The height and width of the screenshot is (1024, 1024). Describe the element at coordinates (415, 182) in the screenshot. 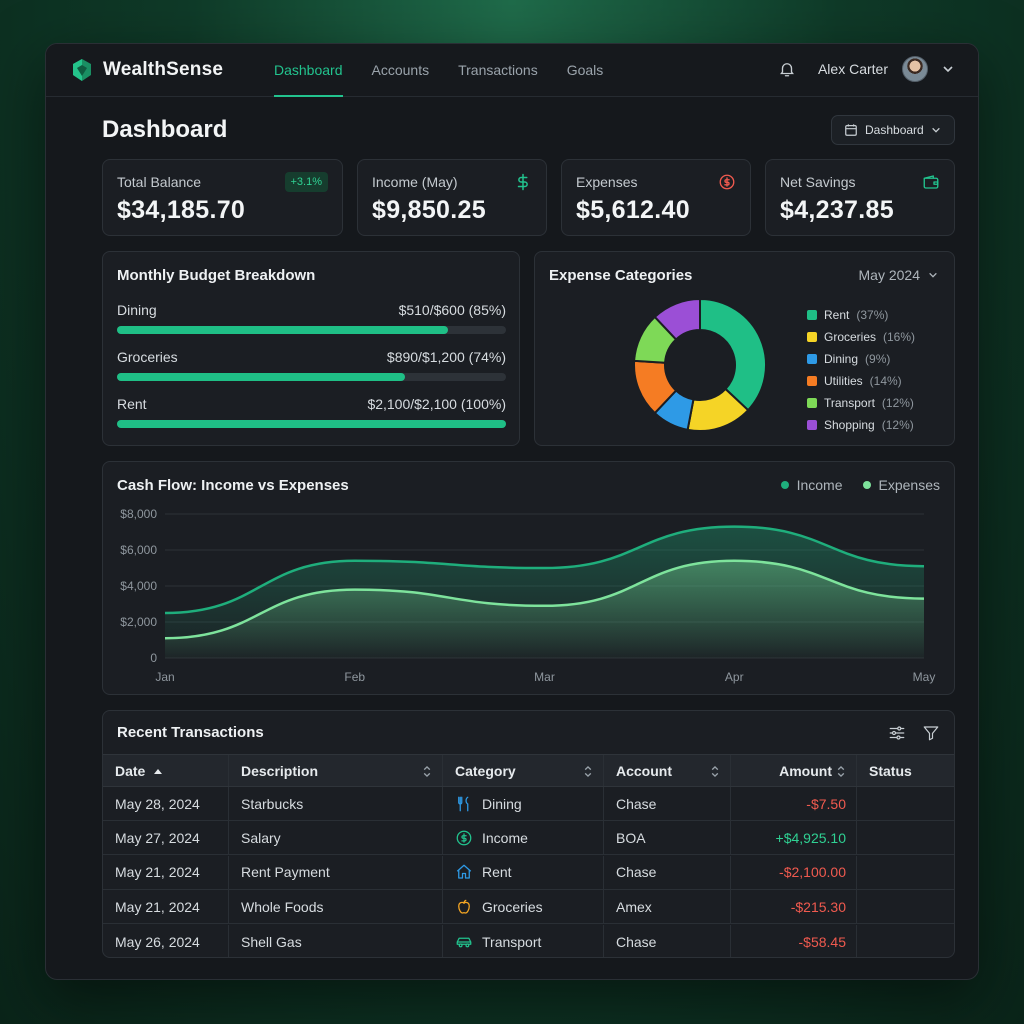

I see `stat-label: Income (May)` at that location.